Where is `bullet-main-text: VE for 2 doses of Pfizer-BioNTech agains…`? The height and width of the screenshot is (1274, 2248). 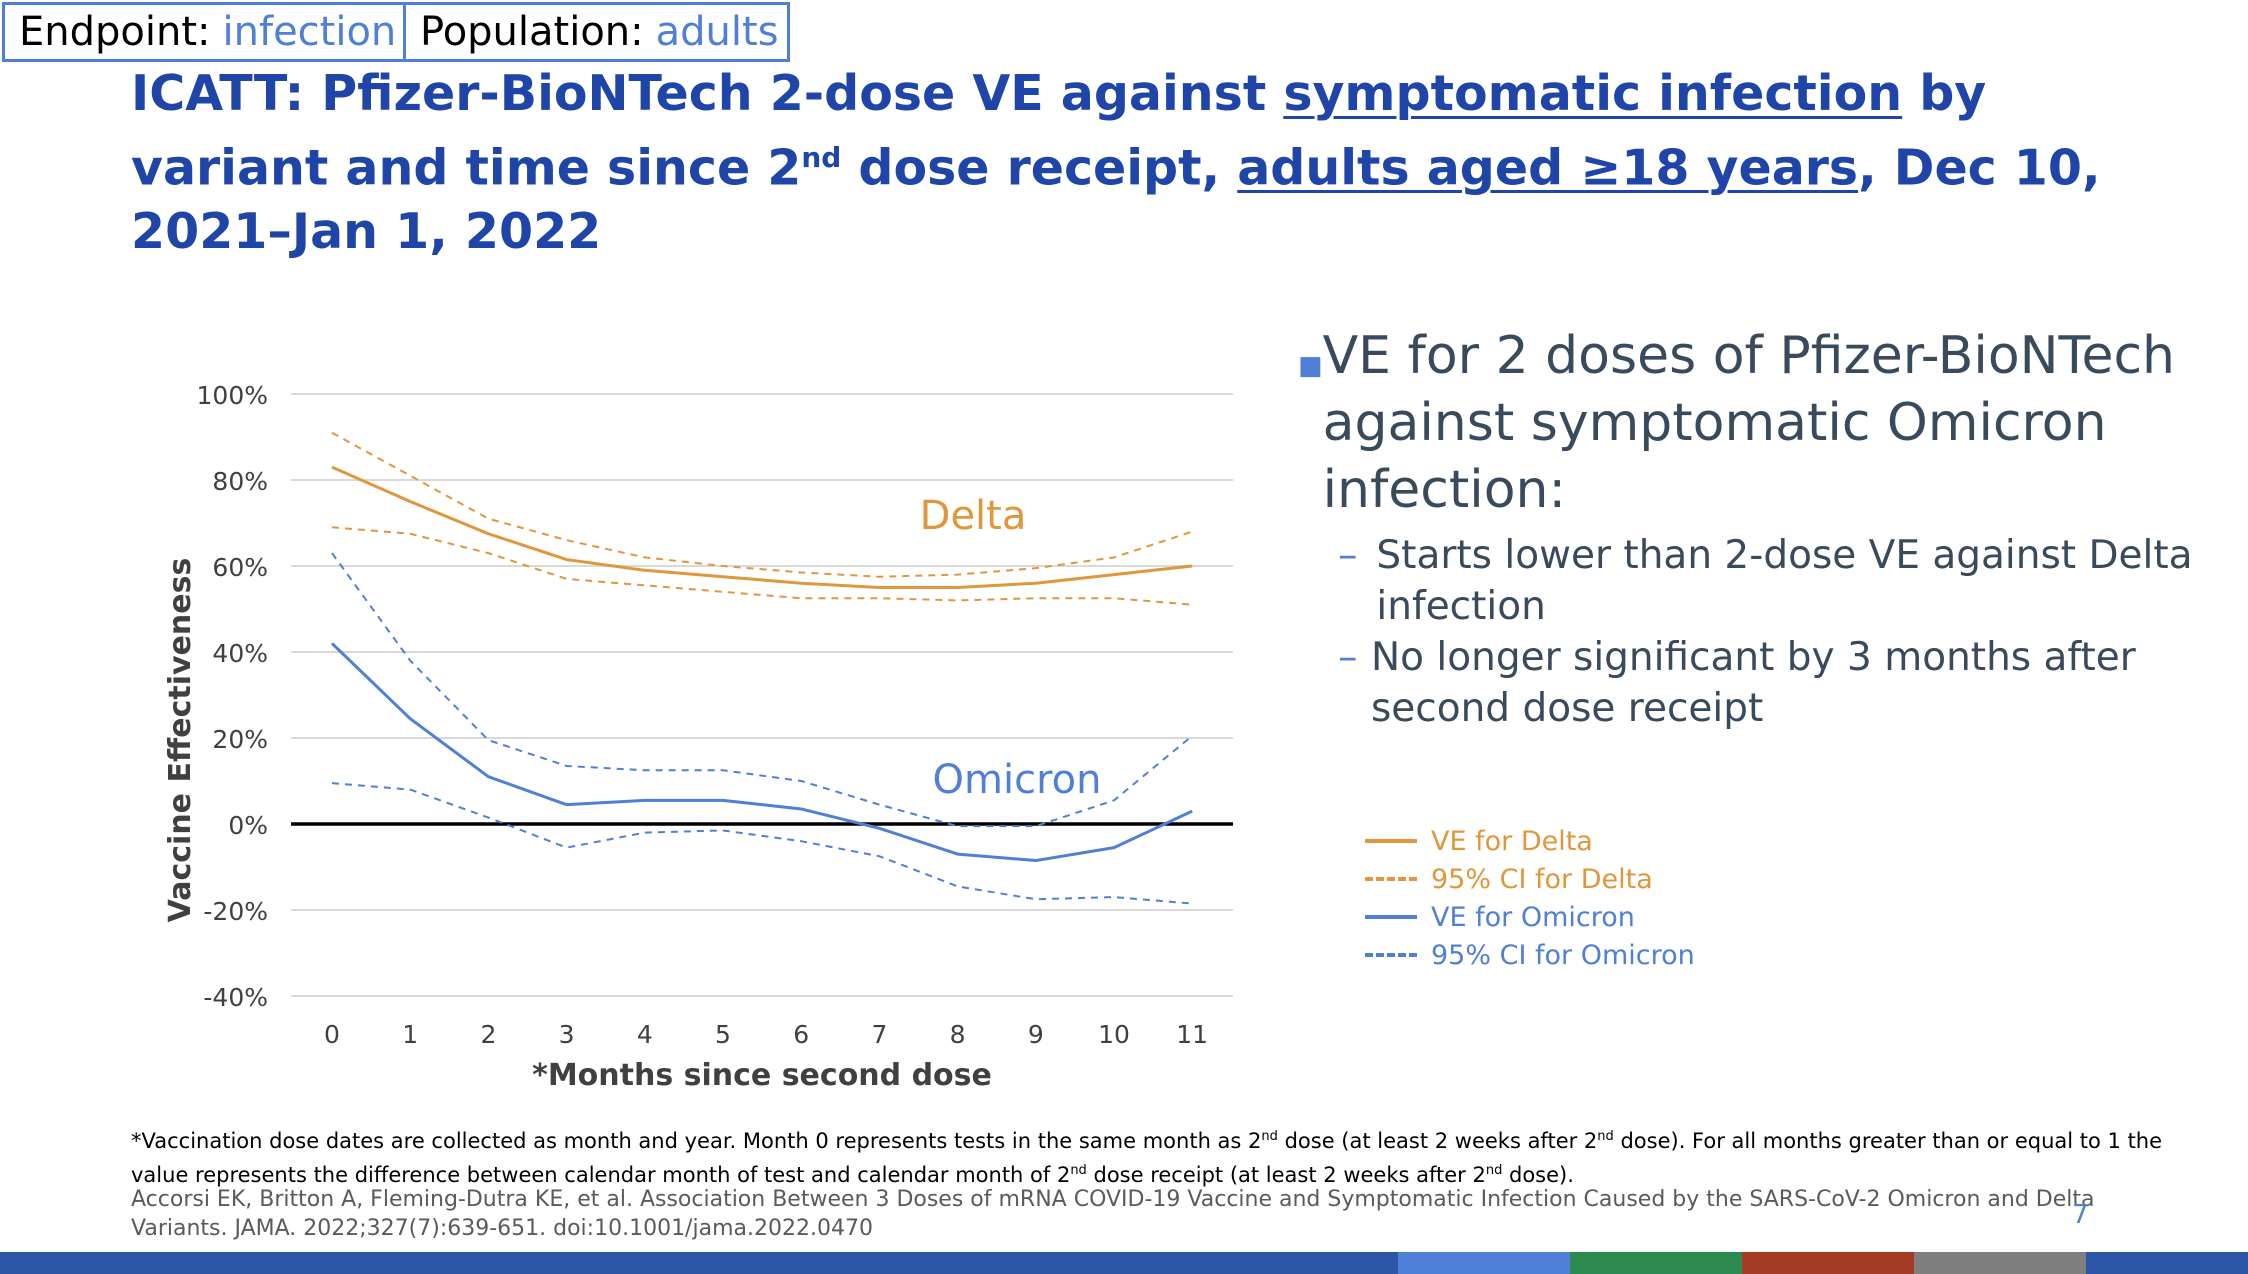 bullet-main-text: VE for 2 doses of Pfizer-BioNTech agains… is located at coordinates (1749, 423).